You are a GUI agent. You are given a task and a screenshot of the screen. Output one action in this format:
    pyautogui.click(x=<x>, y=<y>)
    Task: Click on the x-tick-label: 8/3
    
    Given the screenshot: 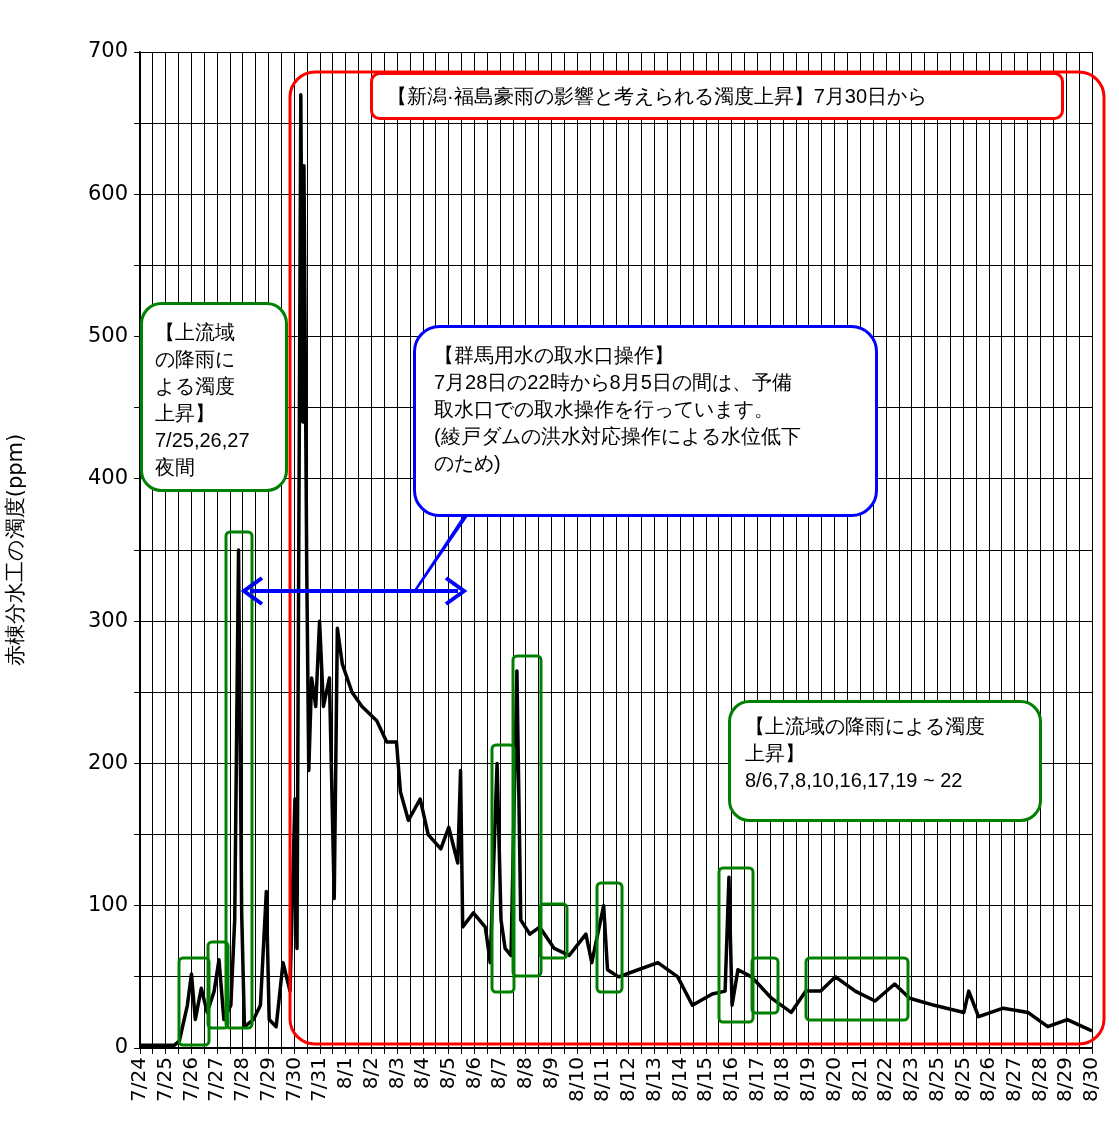 What is the action you would take?
    pyautogui.click(x=395, y=1073)
    